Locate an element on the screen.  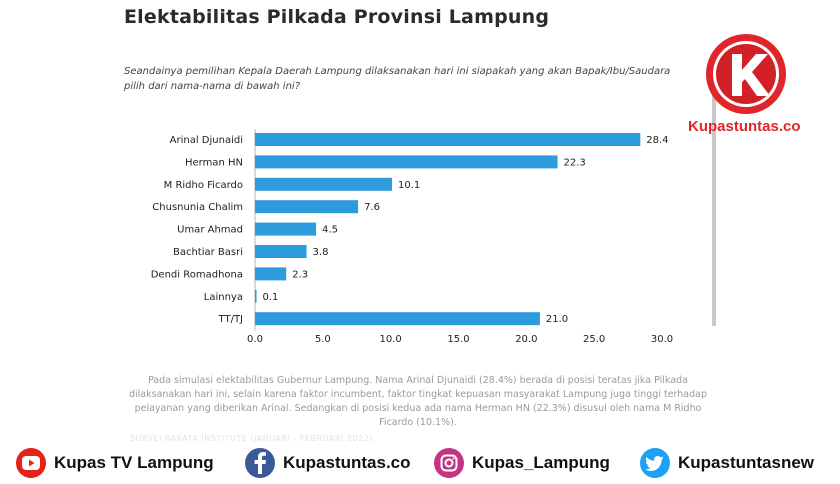
category-label: Dendi Romadhona is located at coordinates (197, 274).